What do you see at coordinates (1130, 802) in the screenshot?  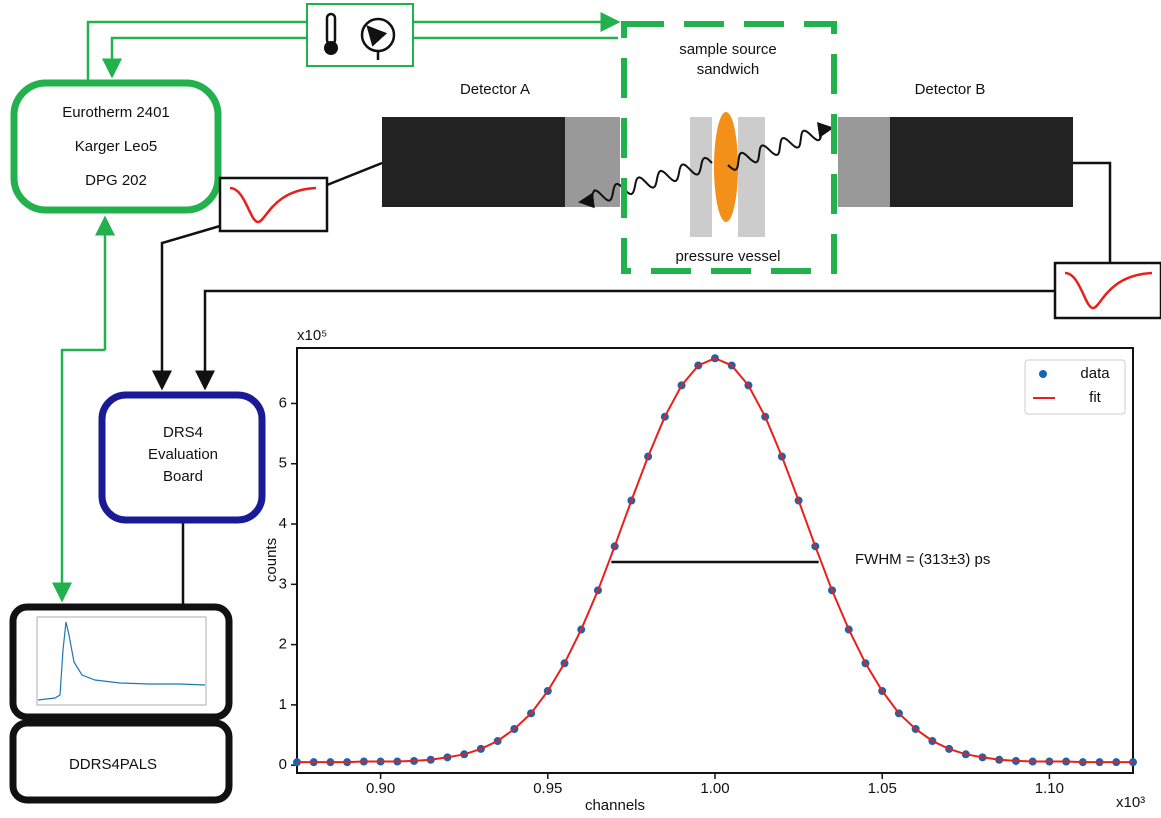 I see `x-multiplier: x10³` at bounding box center [1130, 802].